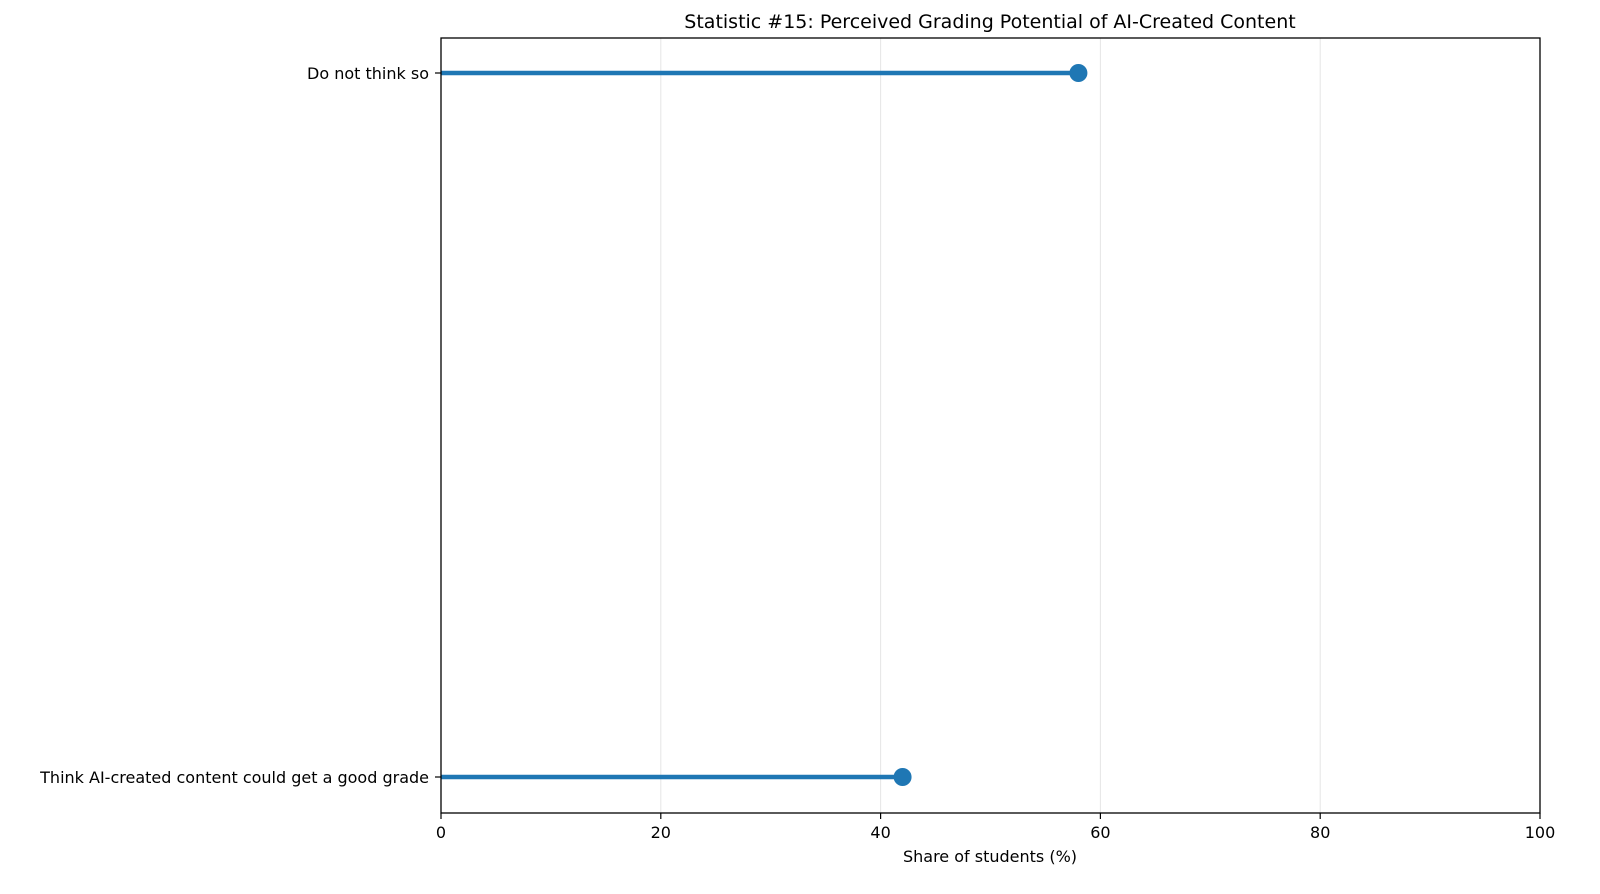  I want to click on x-tick-label: 60, so click(1100, 832).